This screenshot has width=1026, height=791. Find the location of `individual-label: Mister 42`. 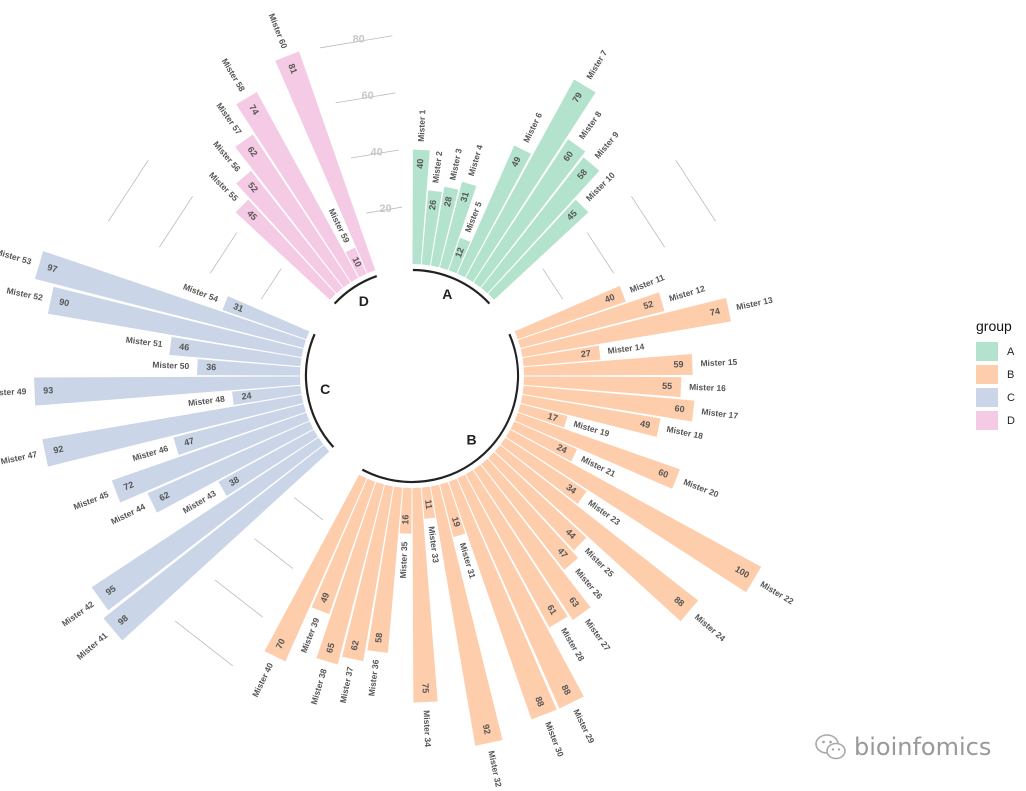

individual-label: Mister 42 is located at coordinates (78, 614).